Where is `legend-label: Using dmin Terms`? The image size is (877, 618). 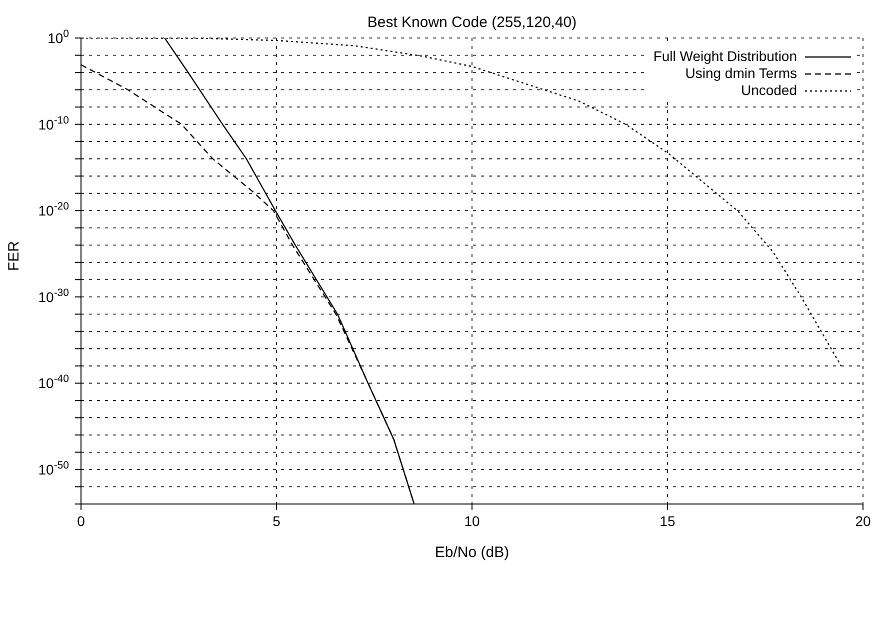 legend-label: Using dmin Terms is located at coordinates (741, 73).